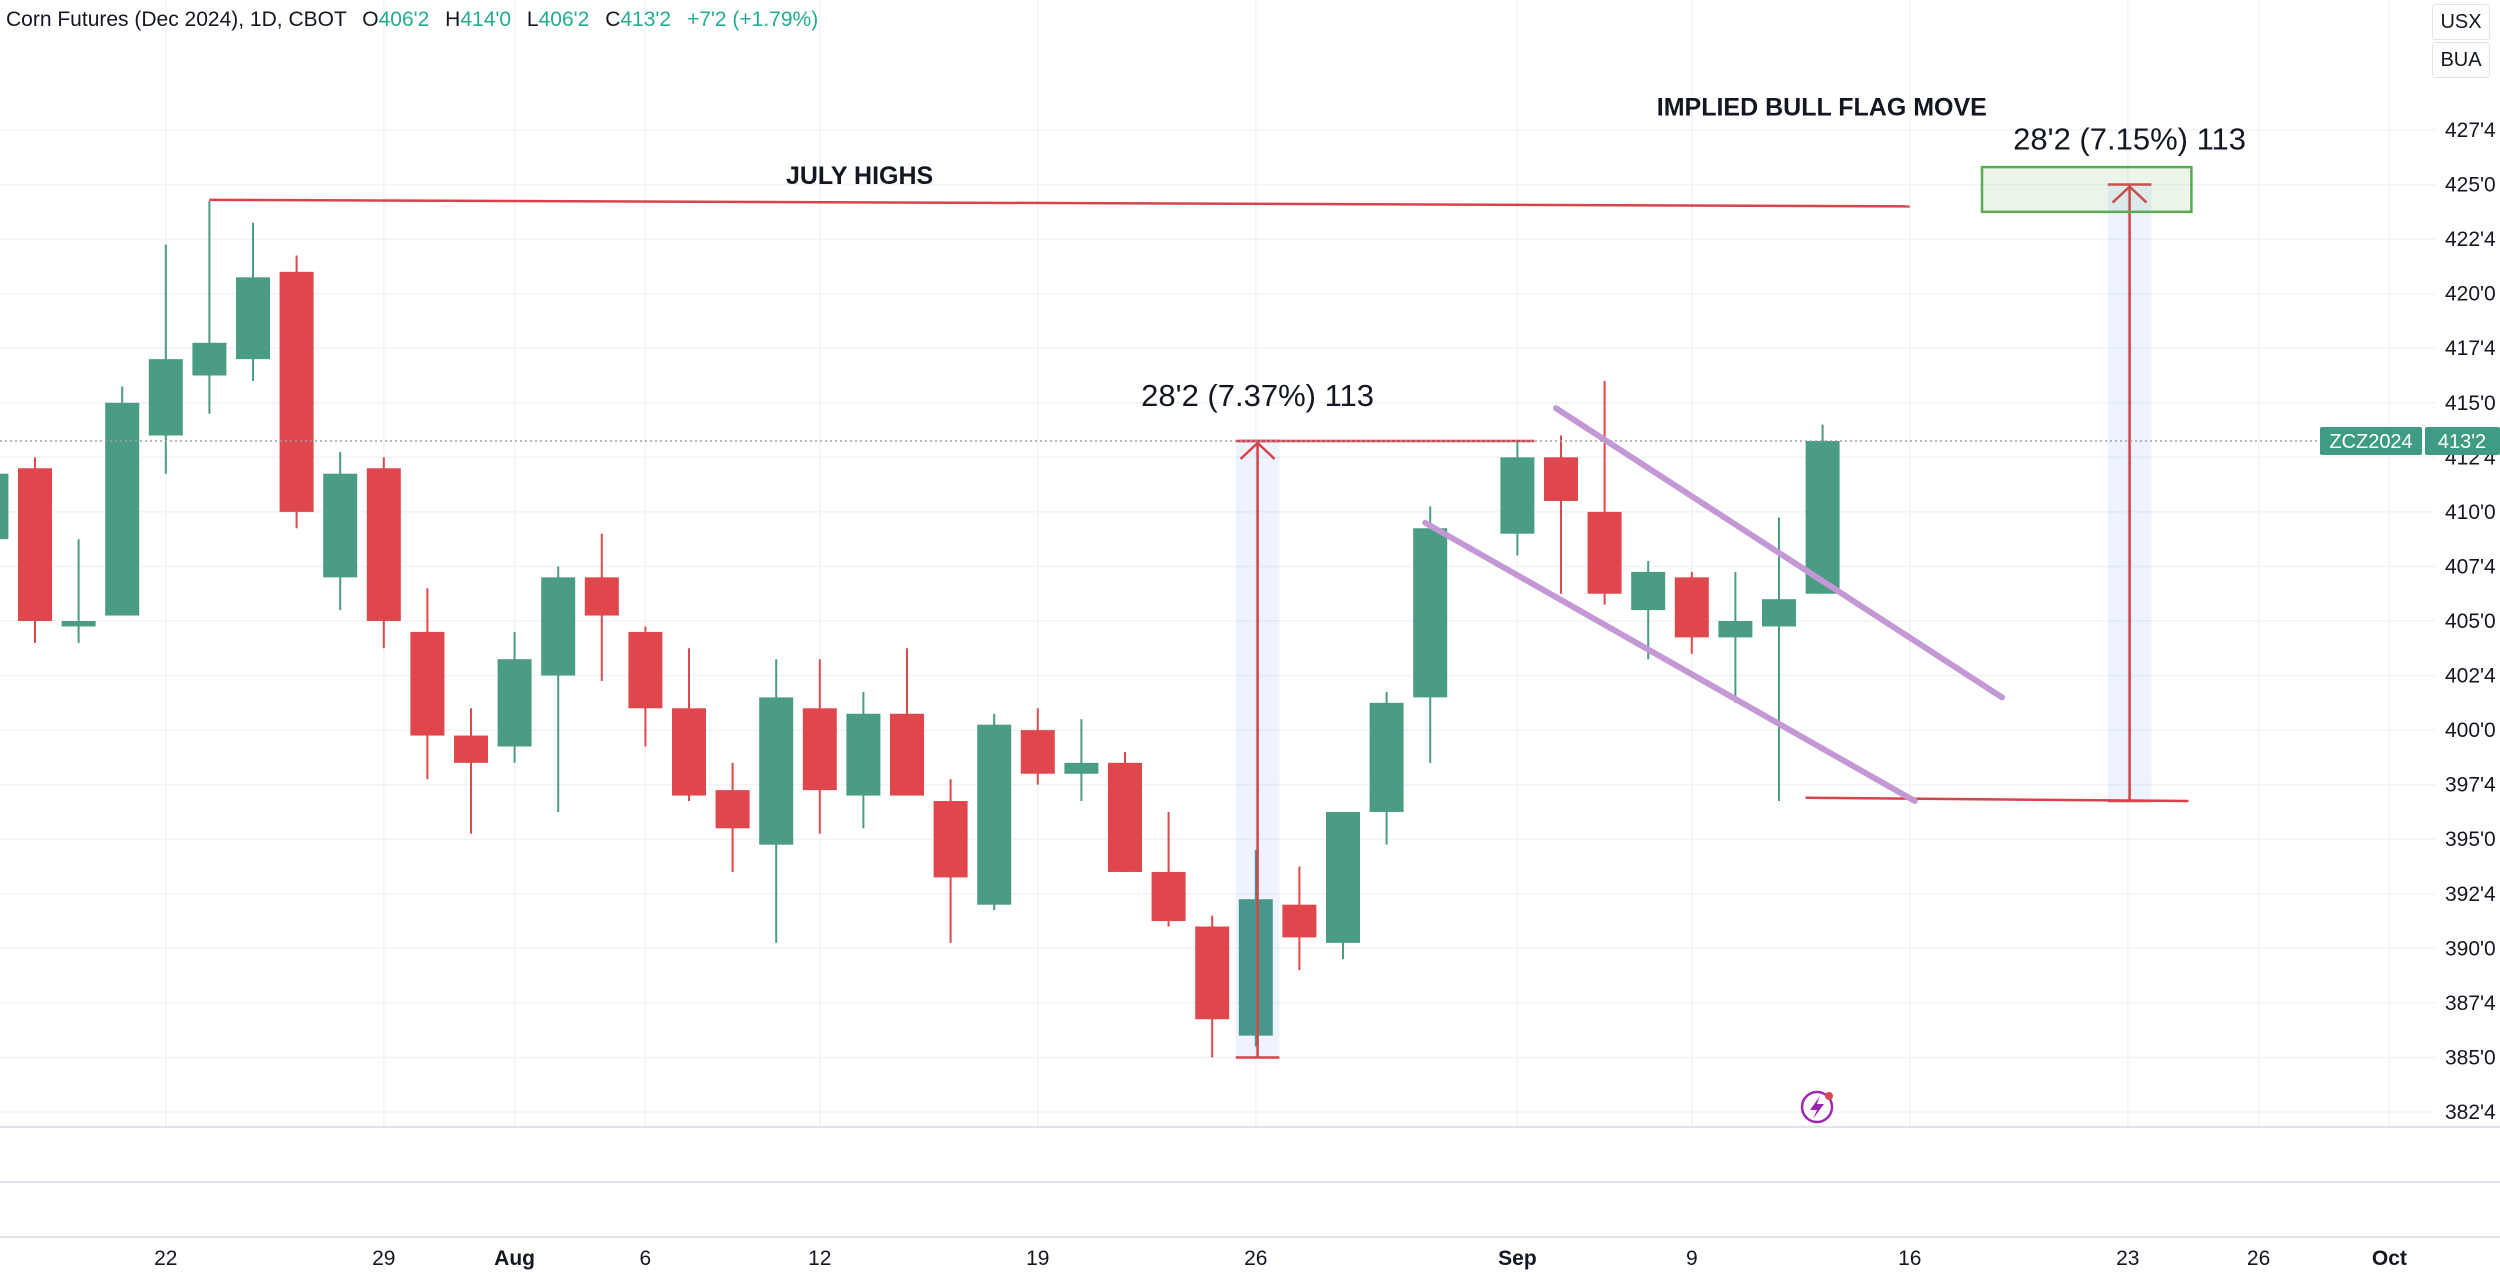 The width and height of the screenshot is (2500, 1272). I want to click on price-tick-label: 392'4, so click(2470, 894).